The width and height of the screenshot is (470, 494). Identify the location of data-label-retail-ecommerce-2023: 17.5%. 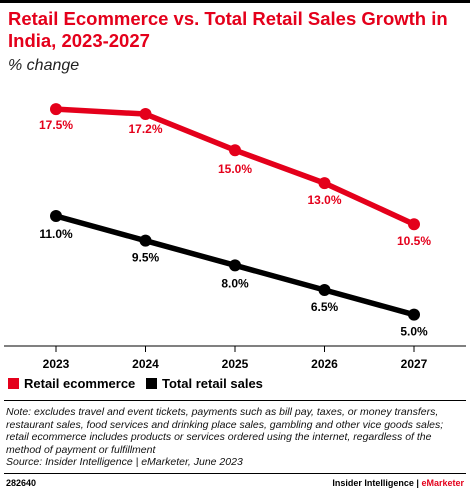
(56, 125).